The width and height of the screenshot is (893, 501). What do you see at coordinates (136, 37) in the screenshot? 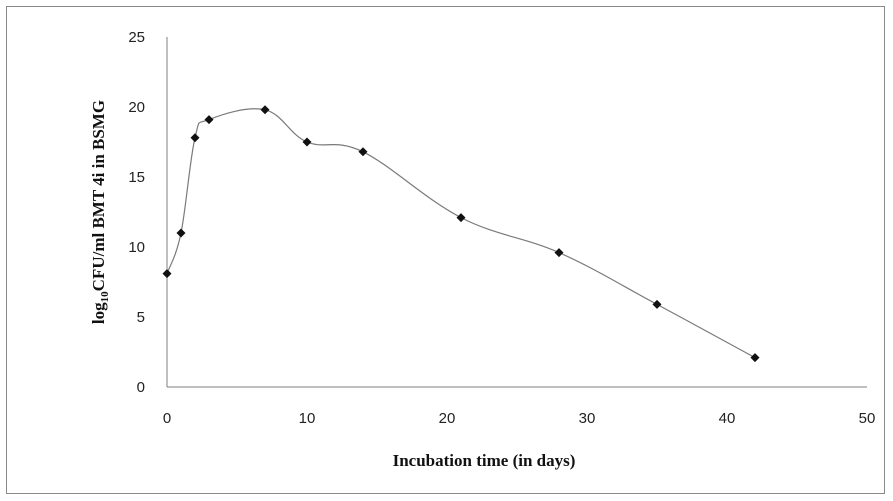
I see `y-tick-label: 25` at bounding box center [136, 37].